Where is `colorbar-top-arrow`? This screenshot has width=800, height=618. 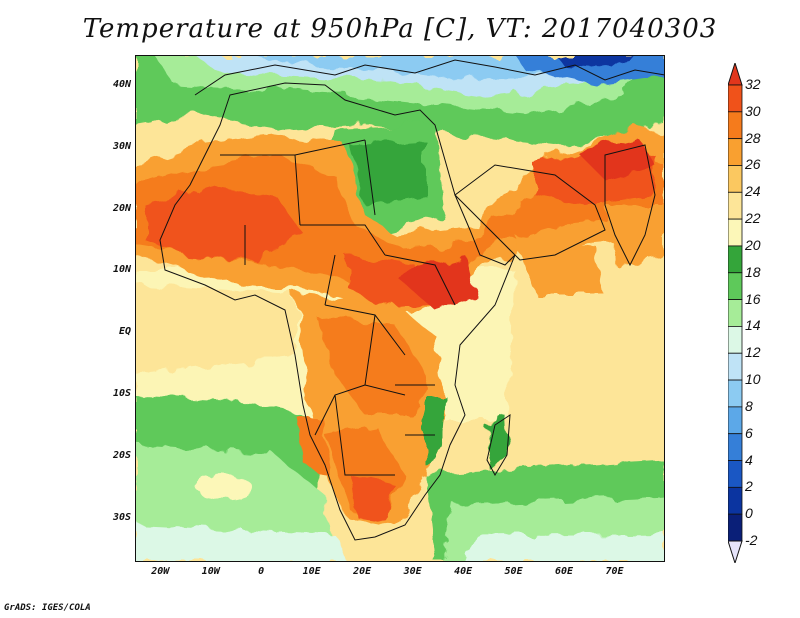
colorbar-top-arrow is located at coordinates (735, 73).